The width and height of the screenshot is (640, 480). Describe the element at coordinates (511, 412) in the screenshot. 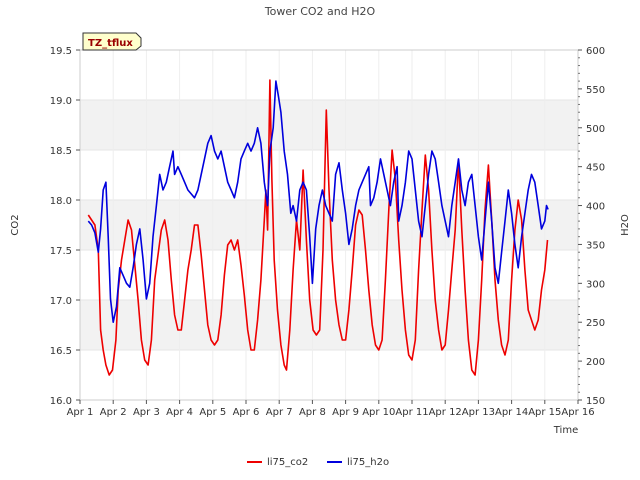

I see `x-tick-label: Apr 14` at that location.